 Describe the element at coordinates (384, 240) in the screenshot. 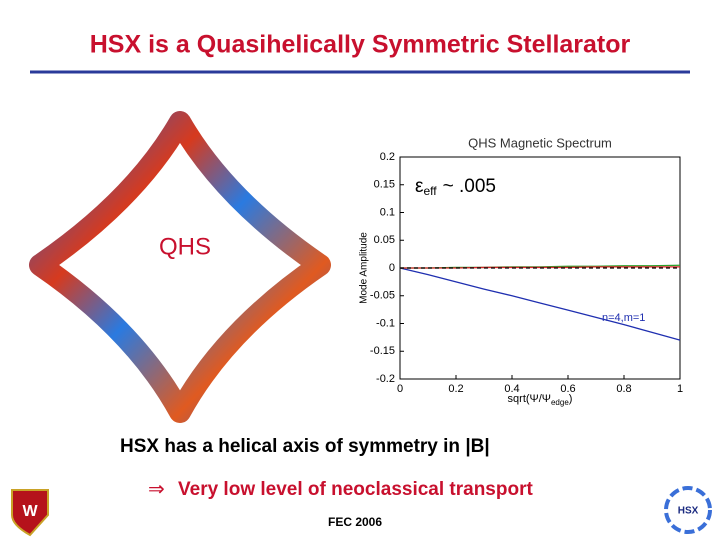

I see `y-tick-label: 0.05` at that location.